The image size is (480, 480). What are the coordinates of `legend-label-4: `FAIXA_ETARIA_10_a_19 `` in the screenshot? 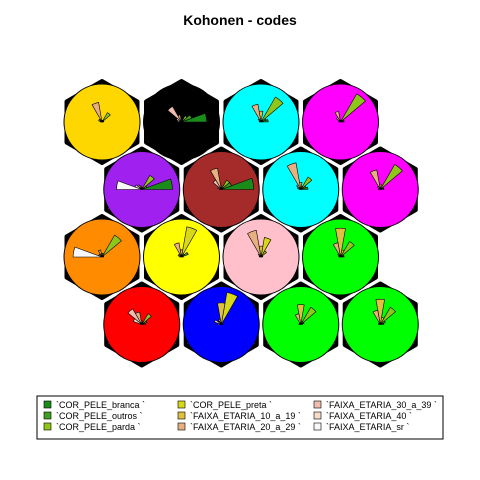 It's located at (245, 416).